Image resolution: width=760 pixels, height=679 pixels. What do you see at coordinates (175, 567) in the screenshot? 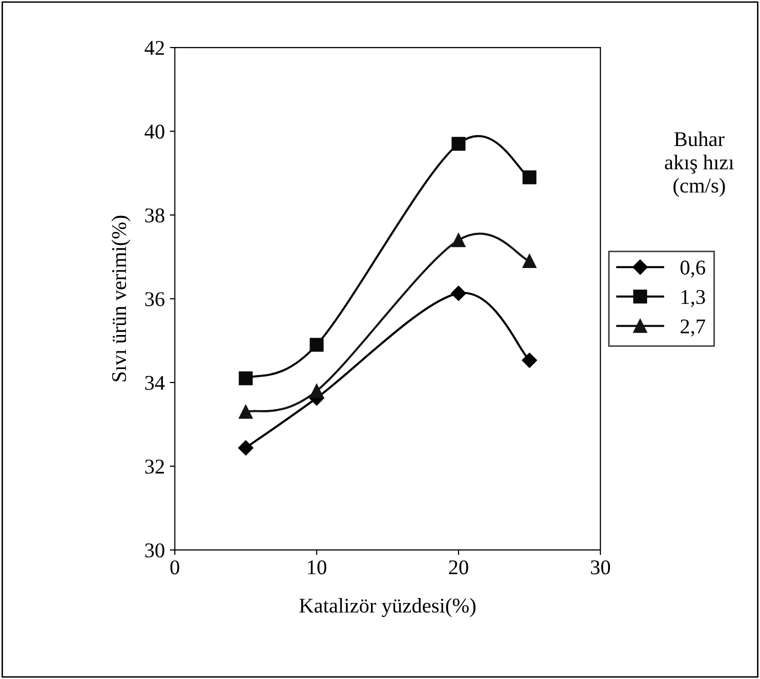
I see `x-tick-label: 0` at bounding box center [175, 567].